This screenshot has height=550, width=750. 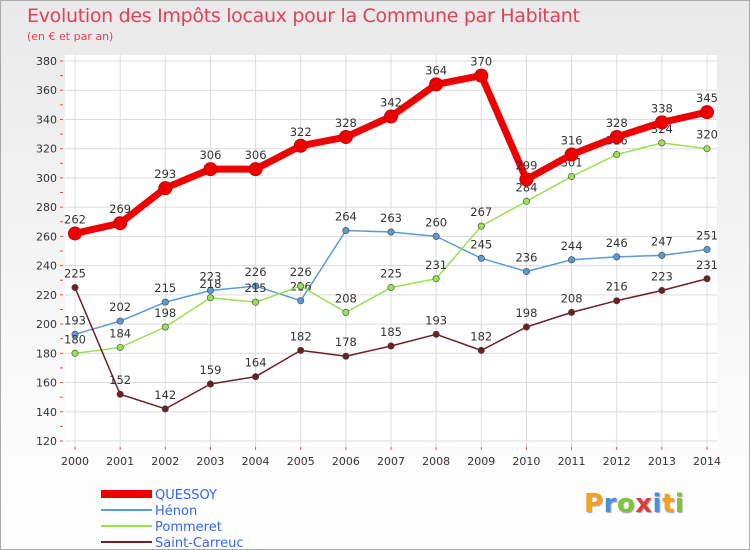 What do you see at coordinates (301, 461) in the screenshot?
I see `x-tick-label: 2005` at bounding box center [301, 461].